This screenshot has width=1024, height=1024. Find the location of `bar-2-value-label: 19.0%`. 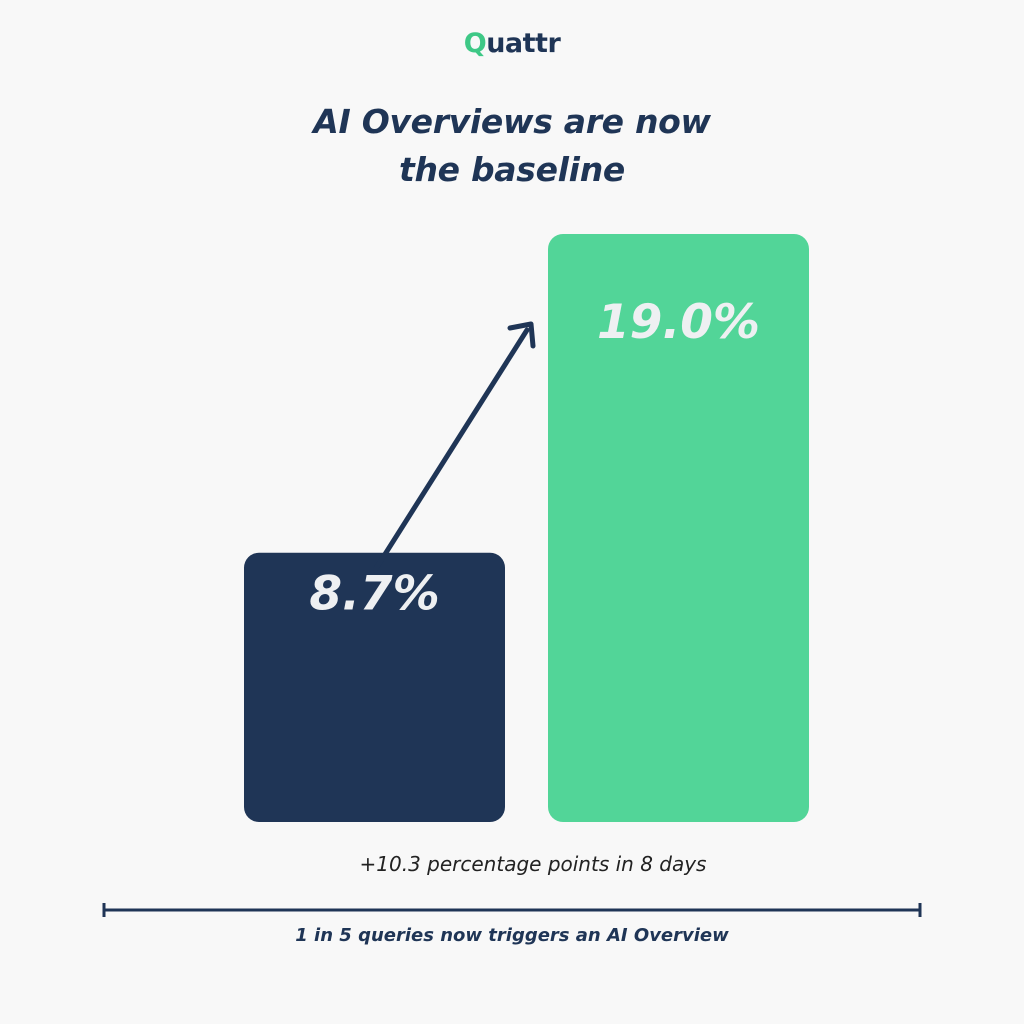

bar-2-value-label: 19.0% is located at coordinates (678, 322).